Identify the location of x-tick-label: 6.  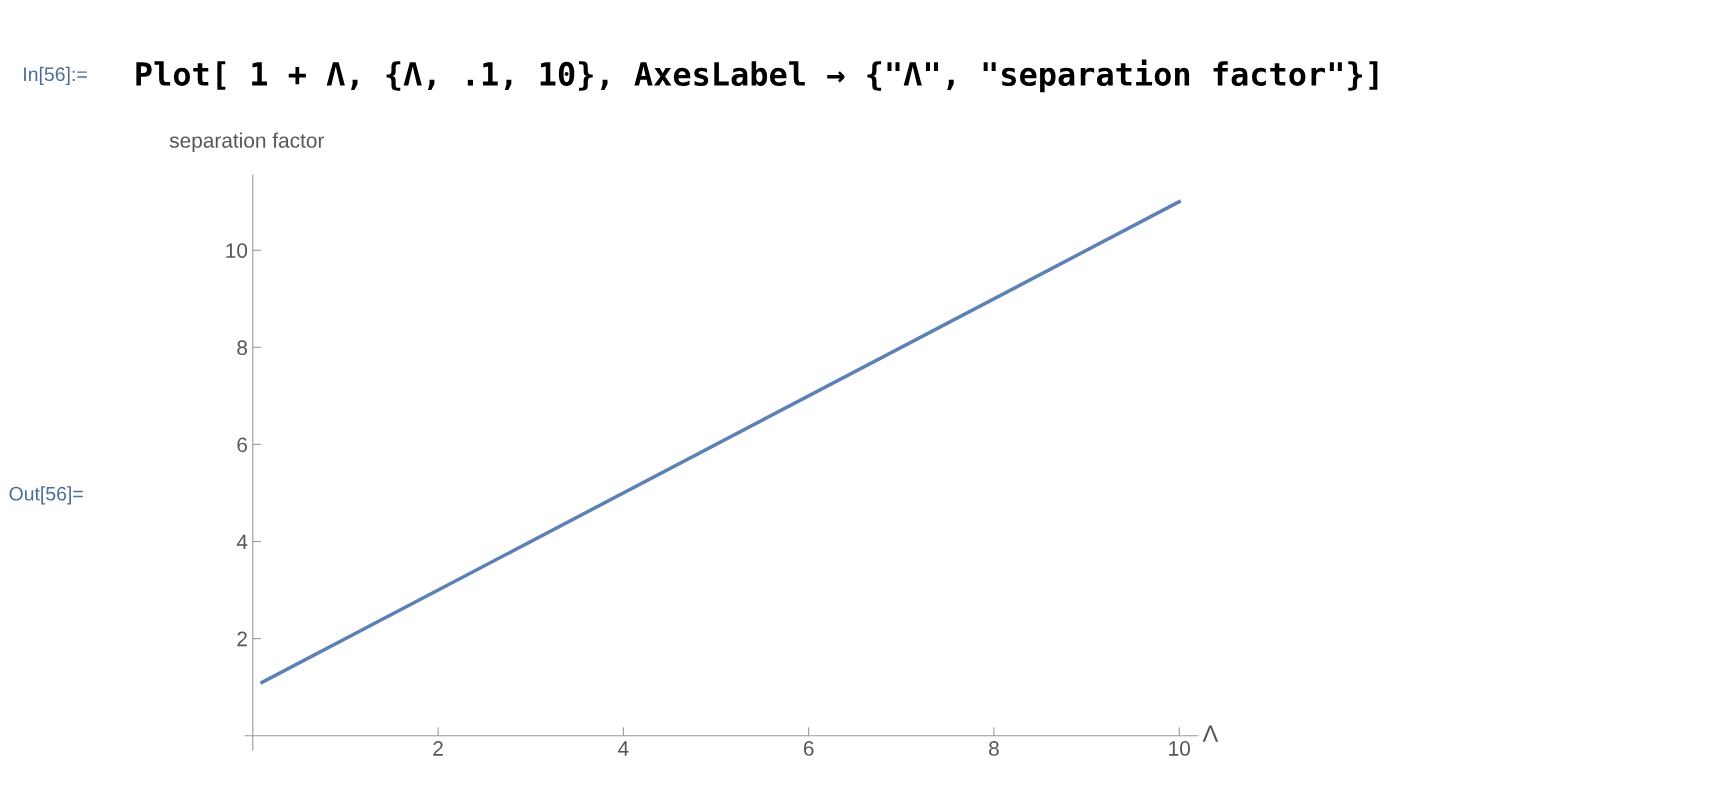
(808, 748).